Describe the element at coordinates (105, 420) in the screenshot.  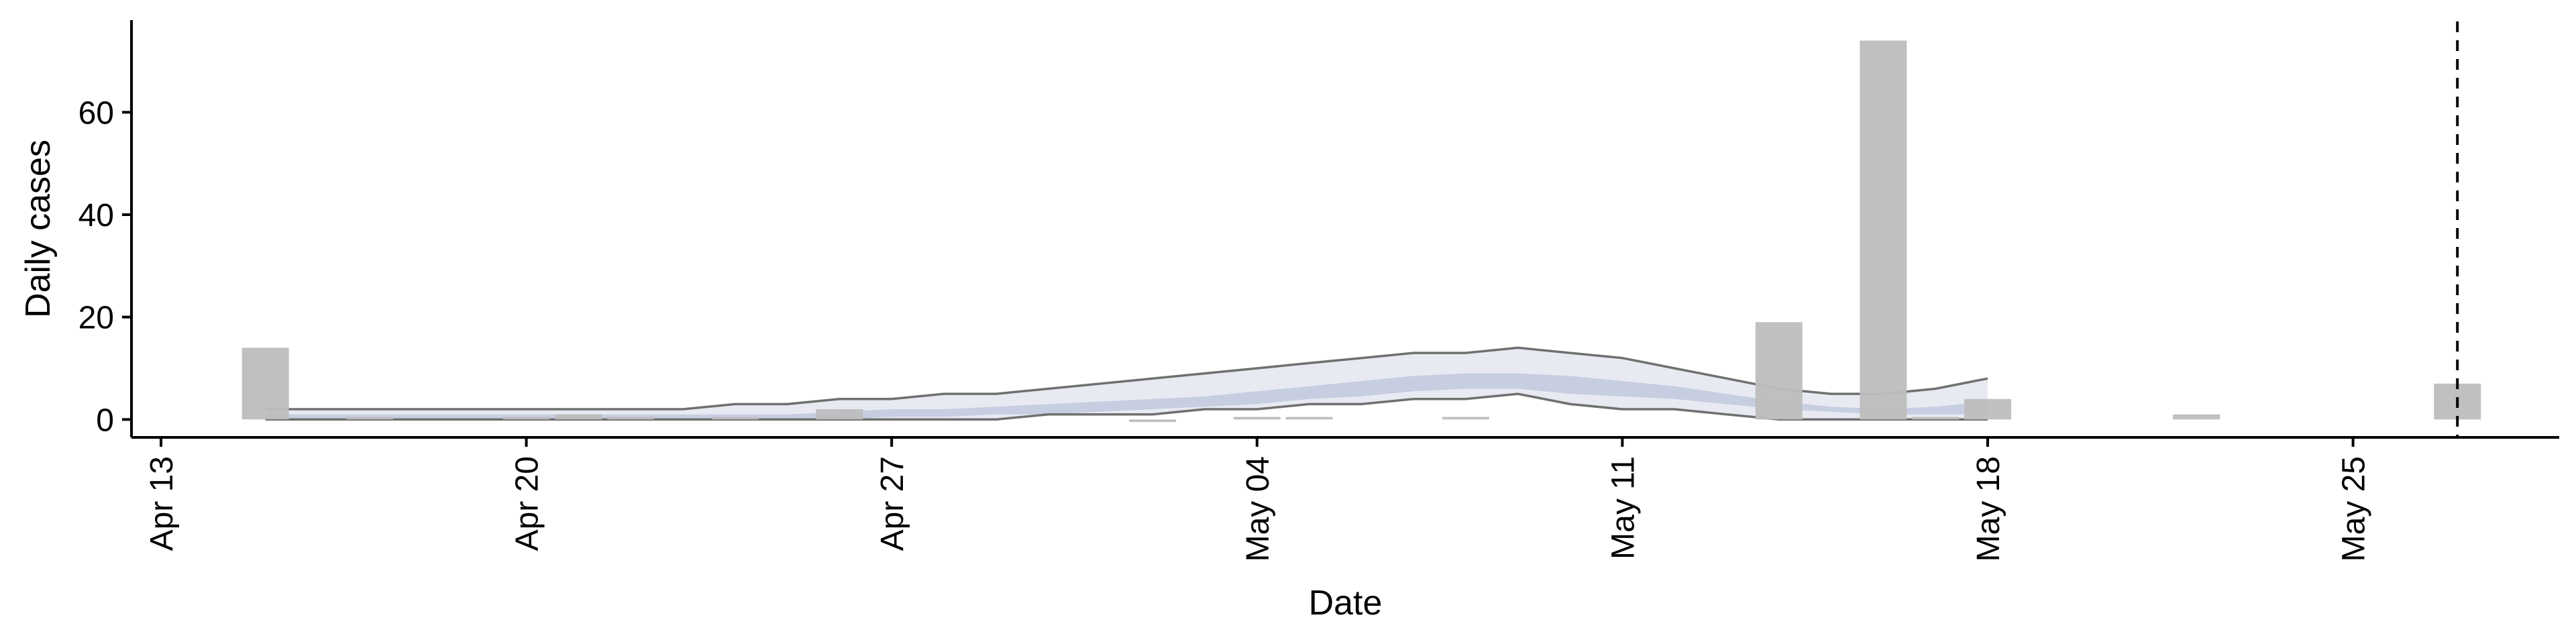
I see `y-tick-label: 0` at that location.